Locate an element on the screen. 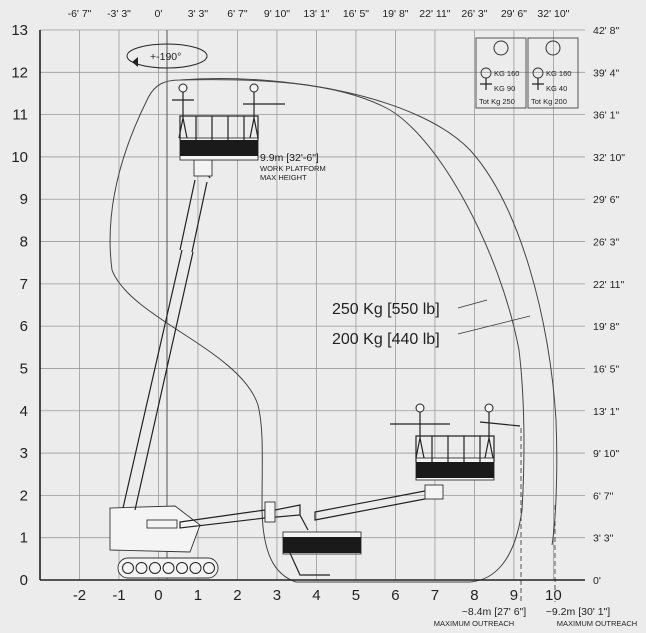 The image size is (646, 633). y-feet-tick-label: 3' 3" is located at coordinates (603, 539).